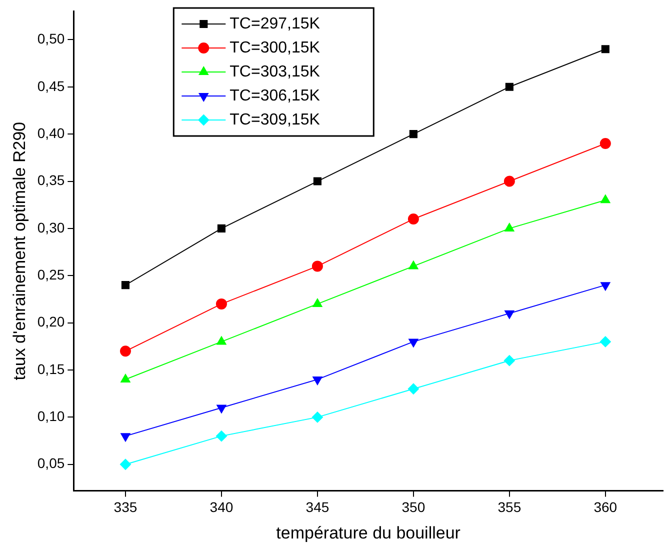 This screenshot has width=671, height=556. I want to click on y-tick-label: 0,50, so click(51, 38).